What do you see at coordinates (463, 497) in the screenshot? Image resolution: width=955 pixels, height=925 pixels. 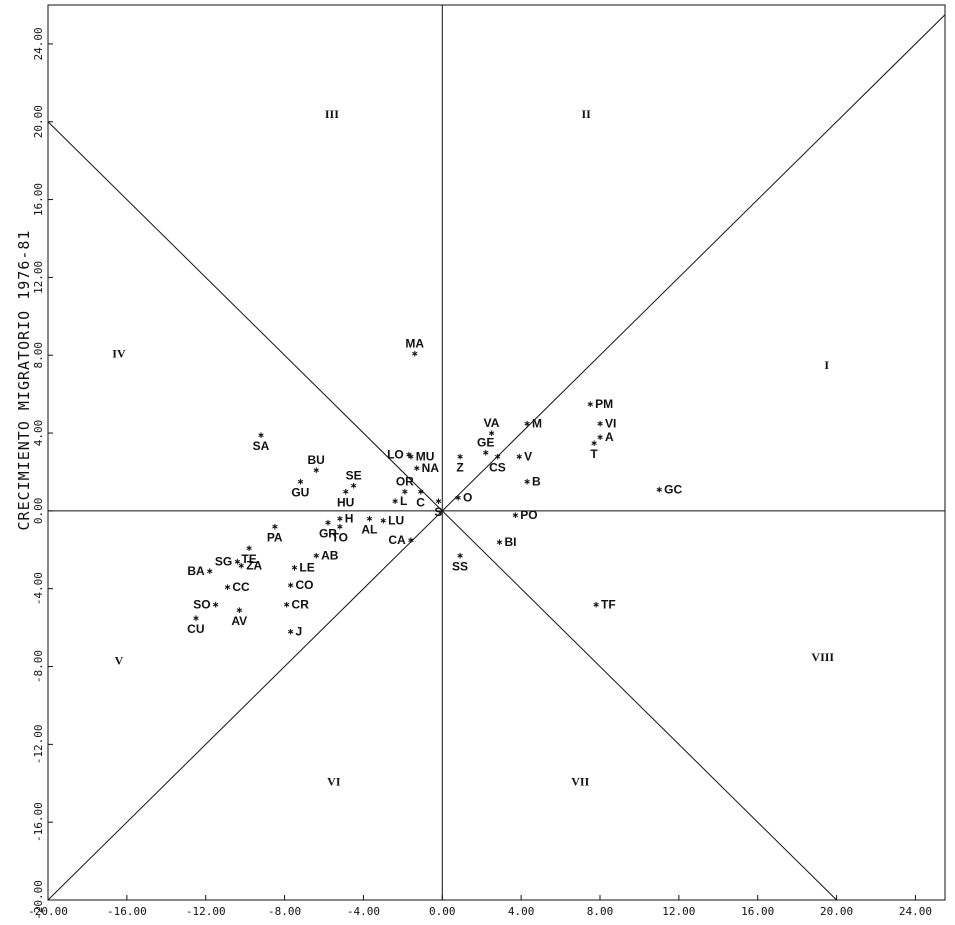 I see `data-point: ∗ O` at bounding box center [463, 497].